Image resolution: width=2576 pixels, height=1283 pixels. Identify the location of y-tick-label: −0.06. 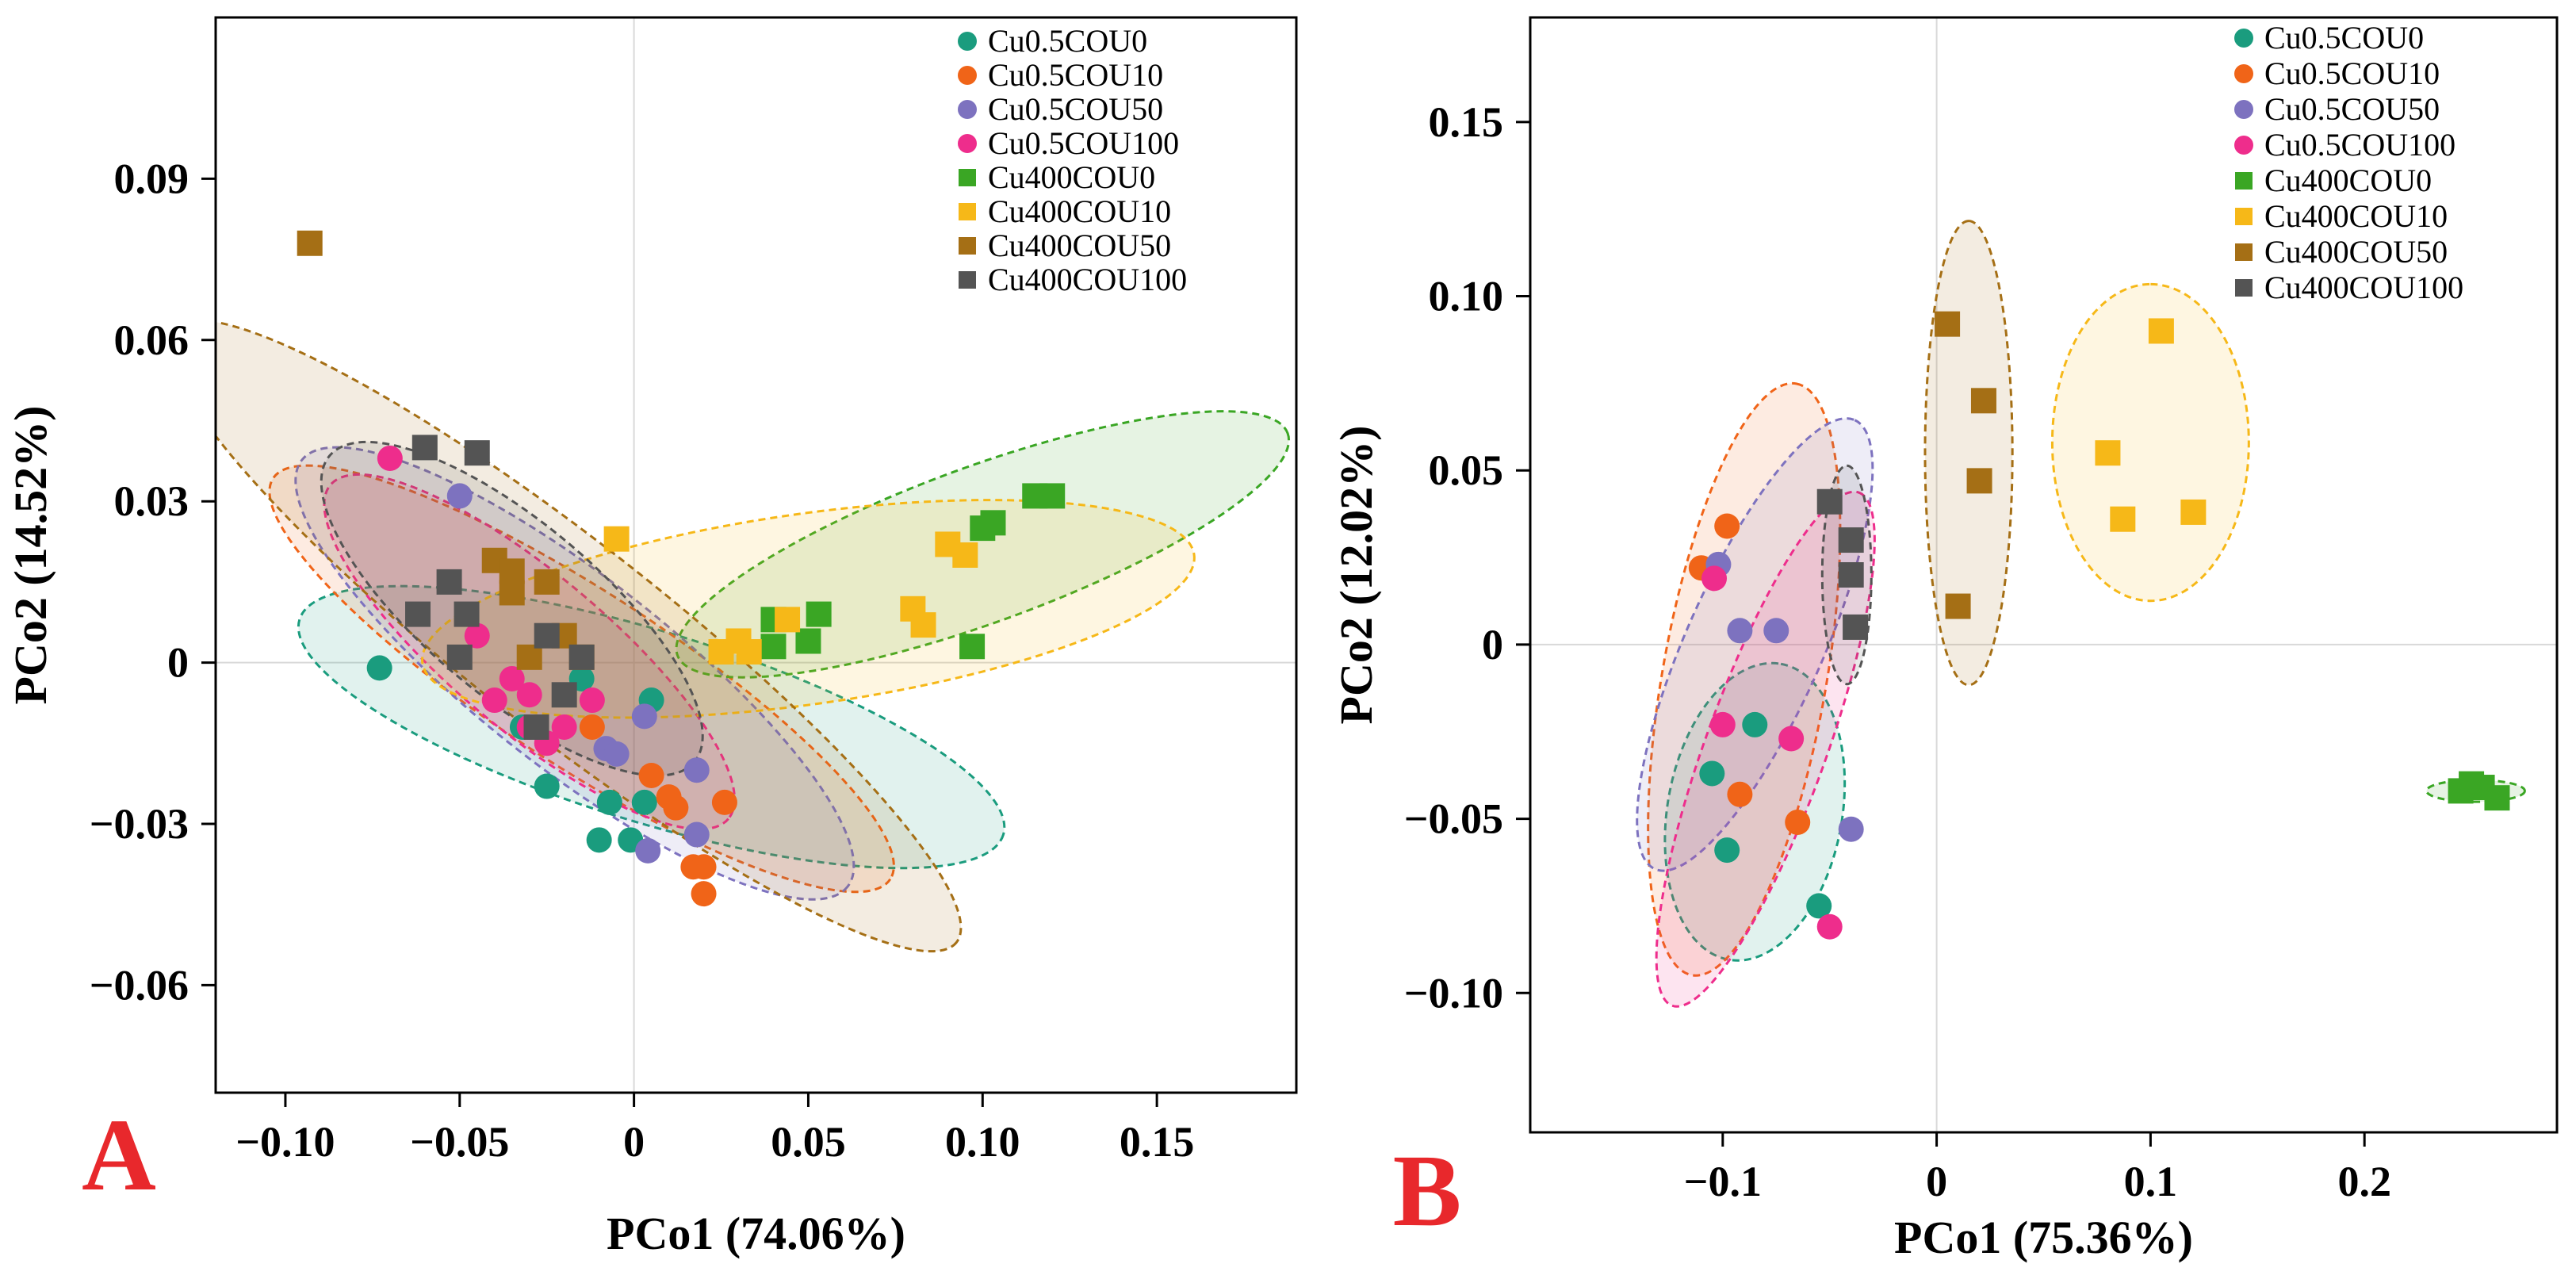
(139, 985).